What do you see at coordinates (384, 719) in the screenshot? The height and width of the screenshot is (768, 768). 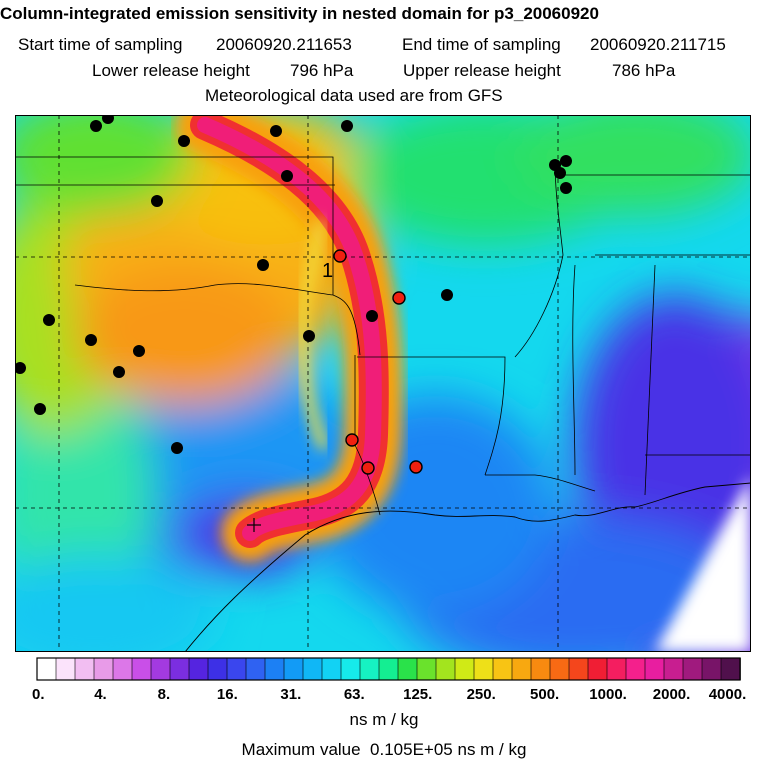 I see `colorbar-units: ns m / kg` at bounding box center [384, 719].